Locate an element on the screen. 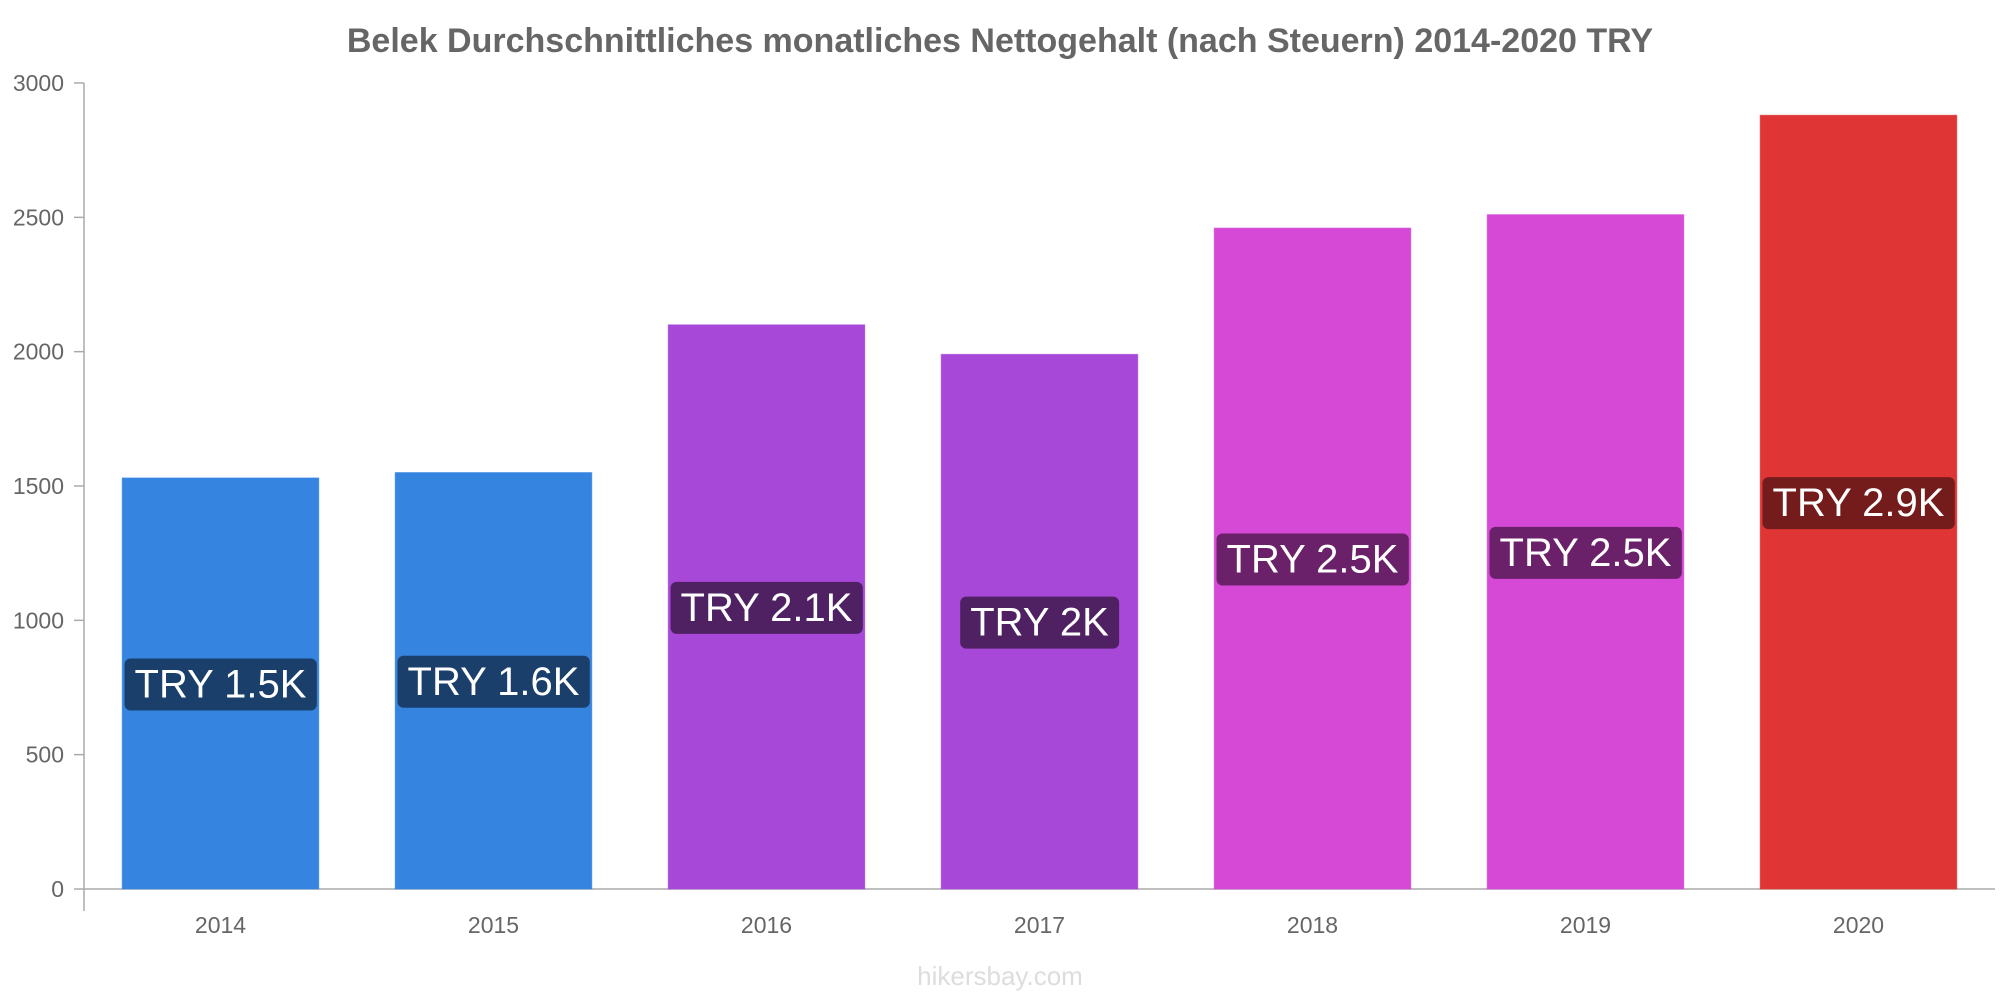 The image size is (2000, 1000). value-label-2016: TRY 2.1K is located at coordinates (766, 607).